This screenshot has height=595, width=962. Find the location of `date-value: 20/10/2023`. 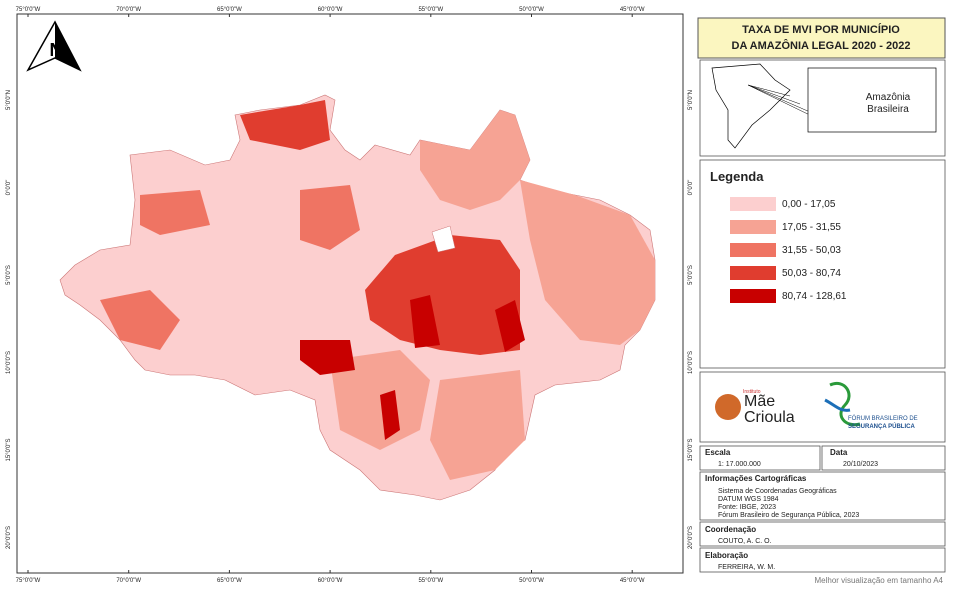

date-value: 20/10/2023 is located at coordinates (860, 464).